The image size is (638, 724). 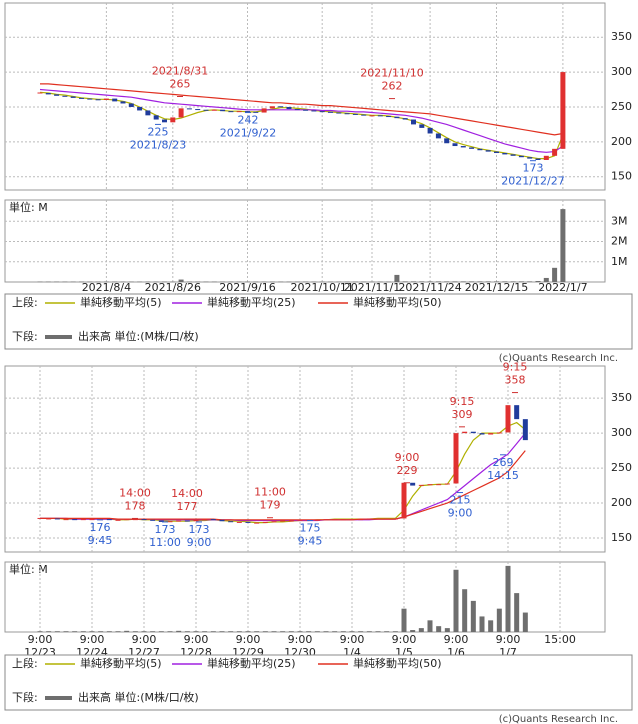 I want to click on legend-label: 単純移動平均(50), so click(x=397, y=663).